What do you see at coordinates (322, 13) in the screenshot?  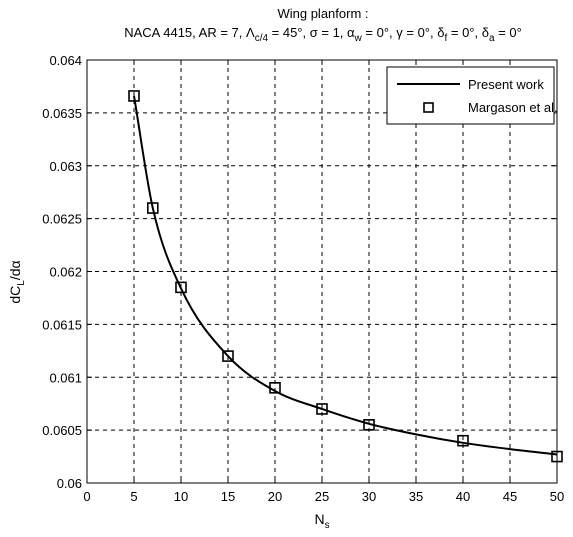 I see `chart-title: Wing planform :` at bounding box center [322, 13].